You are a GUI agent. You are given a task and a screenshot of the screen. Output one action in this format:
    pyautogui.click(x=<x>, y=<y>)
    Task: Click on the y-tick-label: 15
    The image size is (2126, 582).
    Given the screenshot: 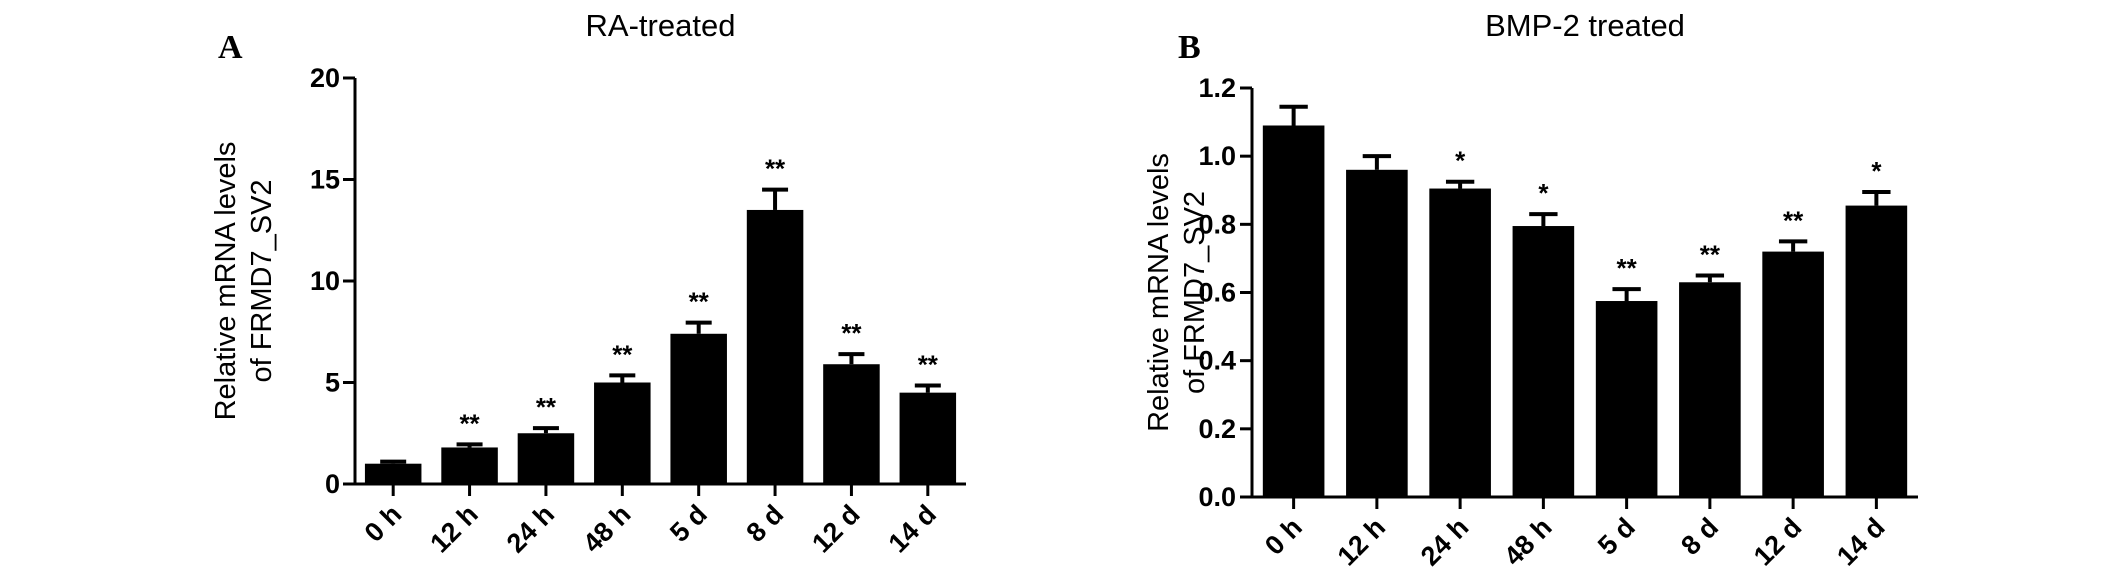 What is the action you would take?
    pyautogui.click(x=325, y=180)
    